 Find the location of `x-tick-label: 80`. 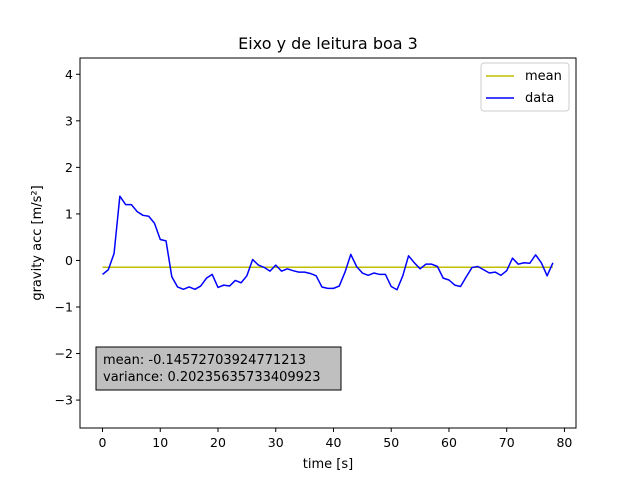

x-tick-label: 80 is located at coordinates (564, 442).